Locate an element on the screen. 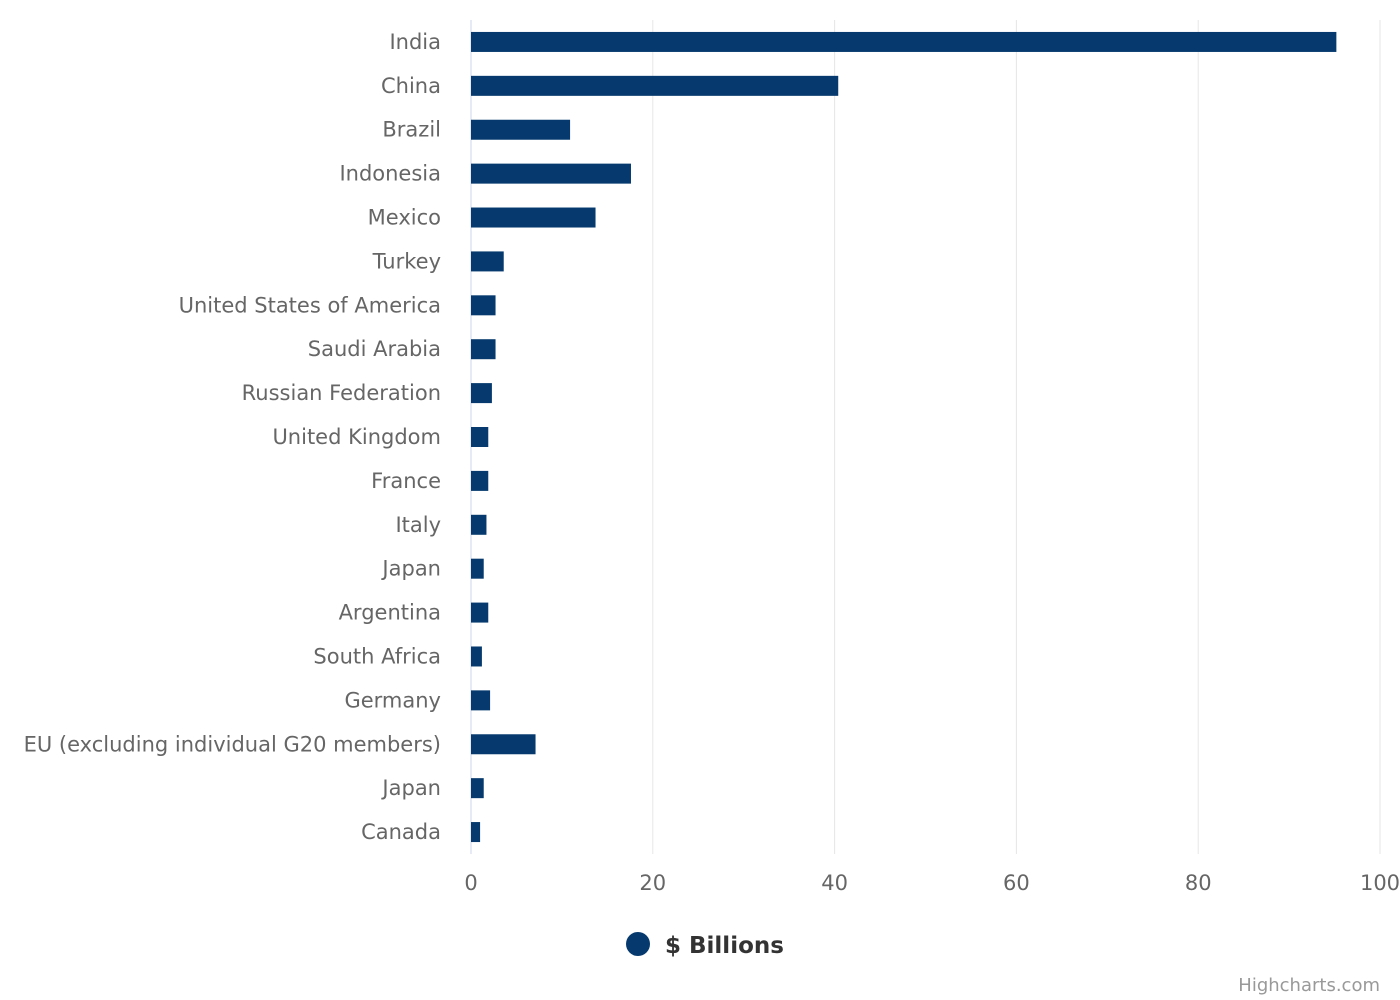 Image resolution: width=1400 pixels, height=1000 pixels. legend: $ Billions is located at coordinates (705, 945).